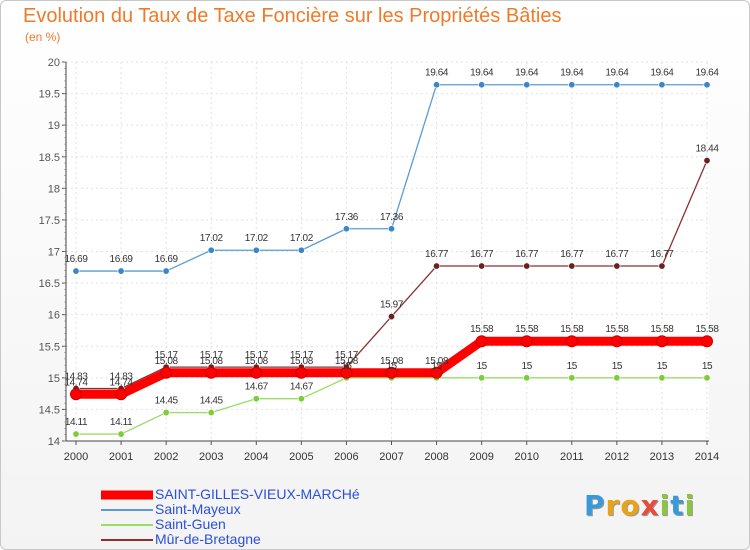  I want to click on x-tick-label: 2004, so click(256, 457).